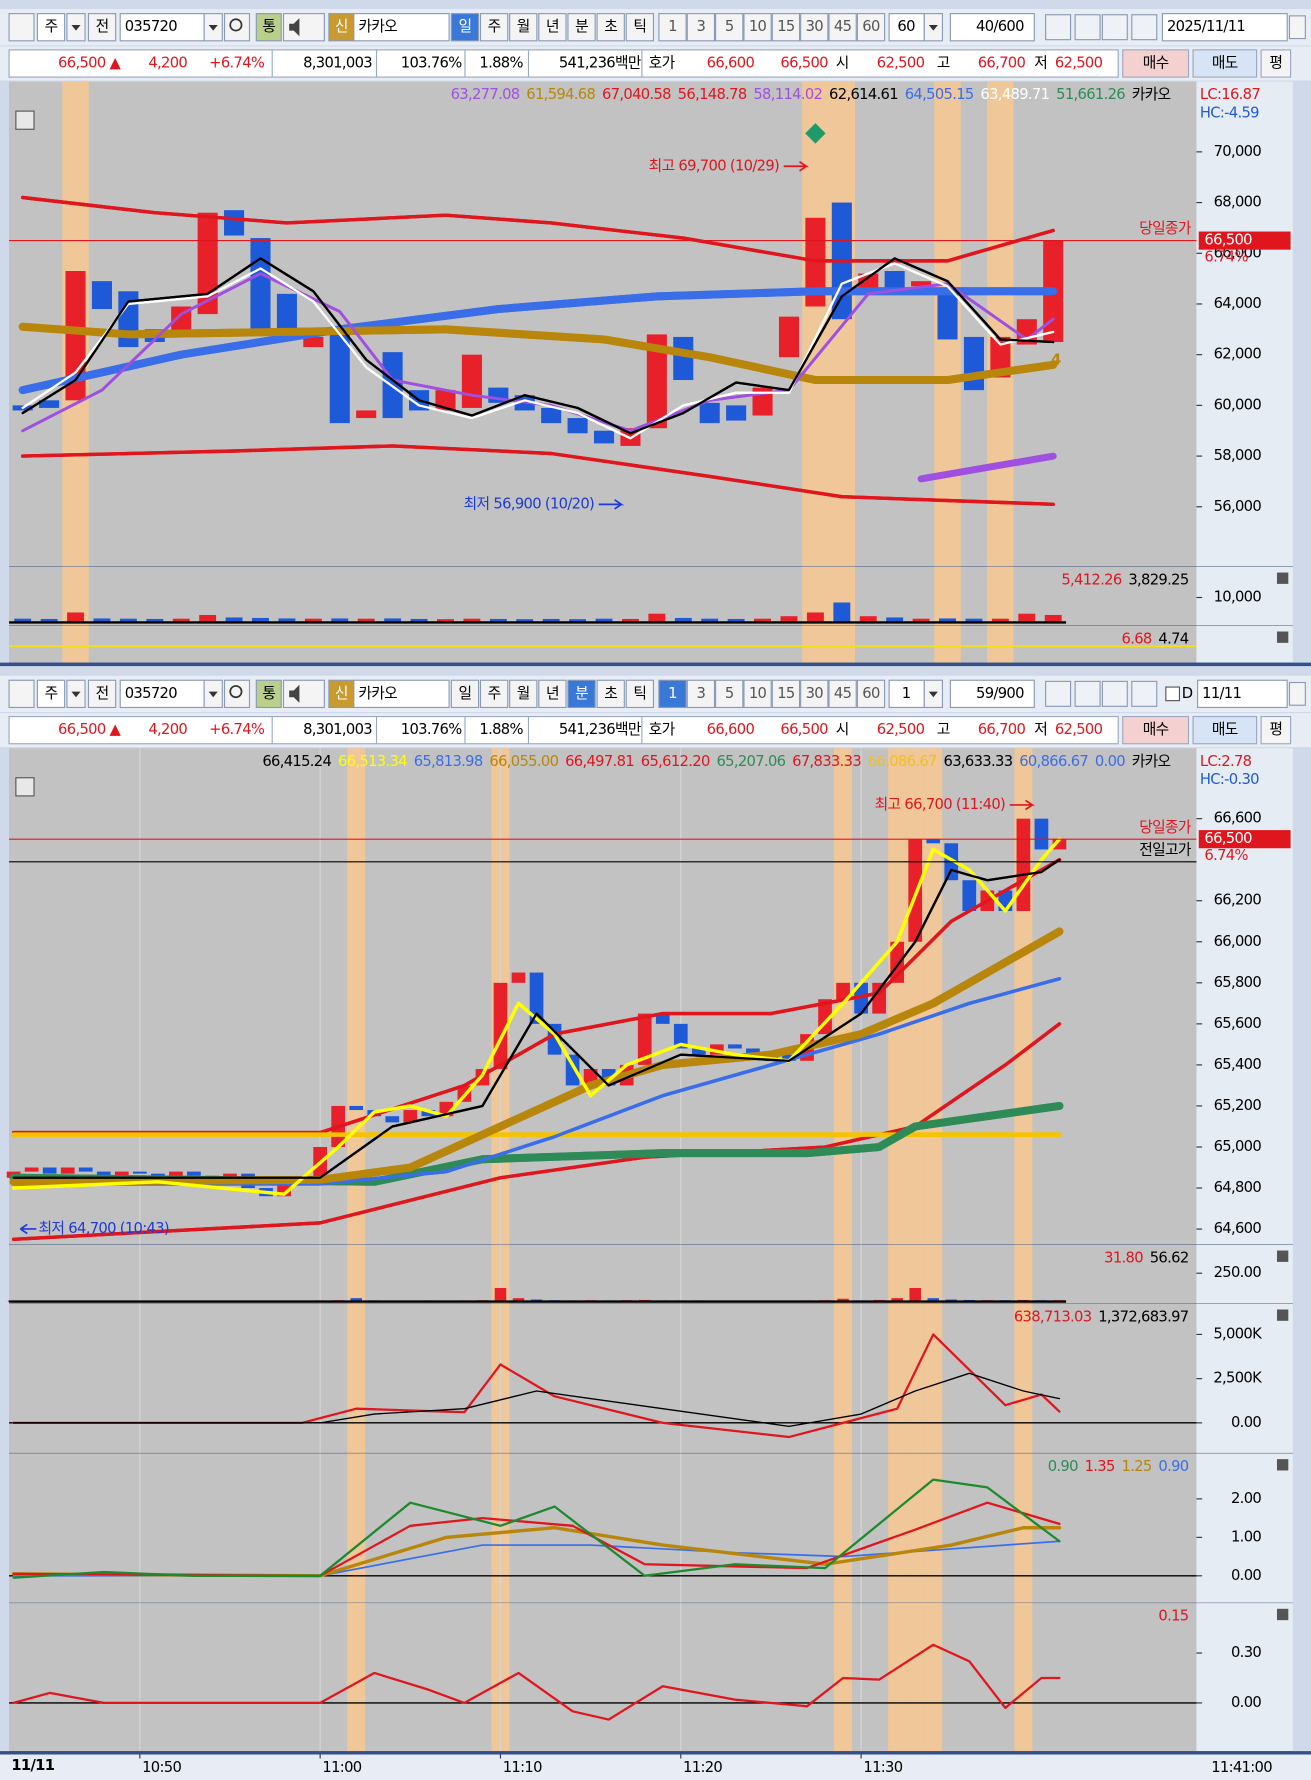 Image resolution: width=1311 pixels, height=1780 pixels. I want to click on interval-button: 60, so click(871, 693).